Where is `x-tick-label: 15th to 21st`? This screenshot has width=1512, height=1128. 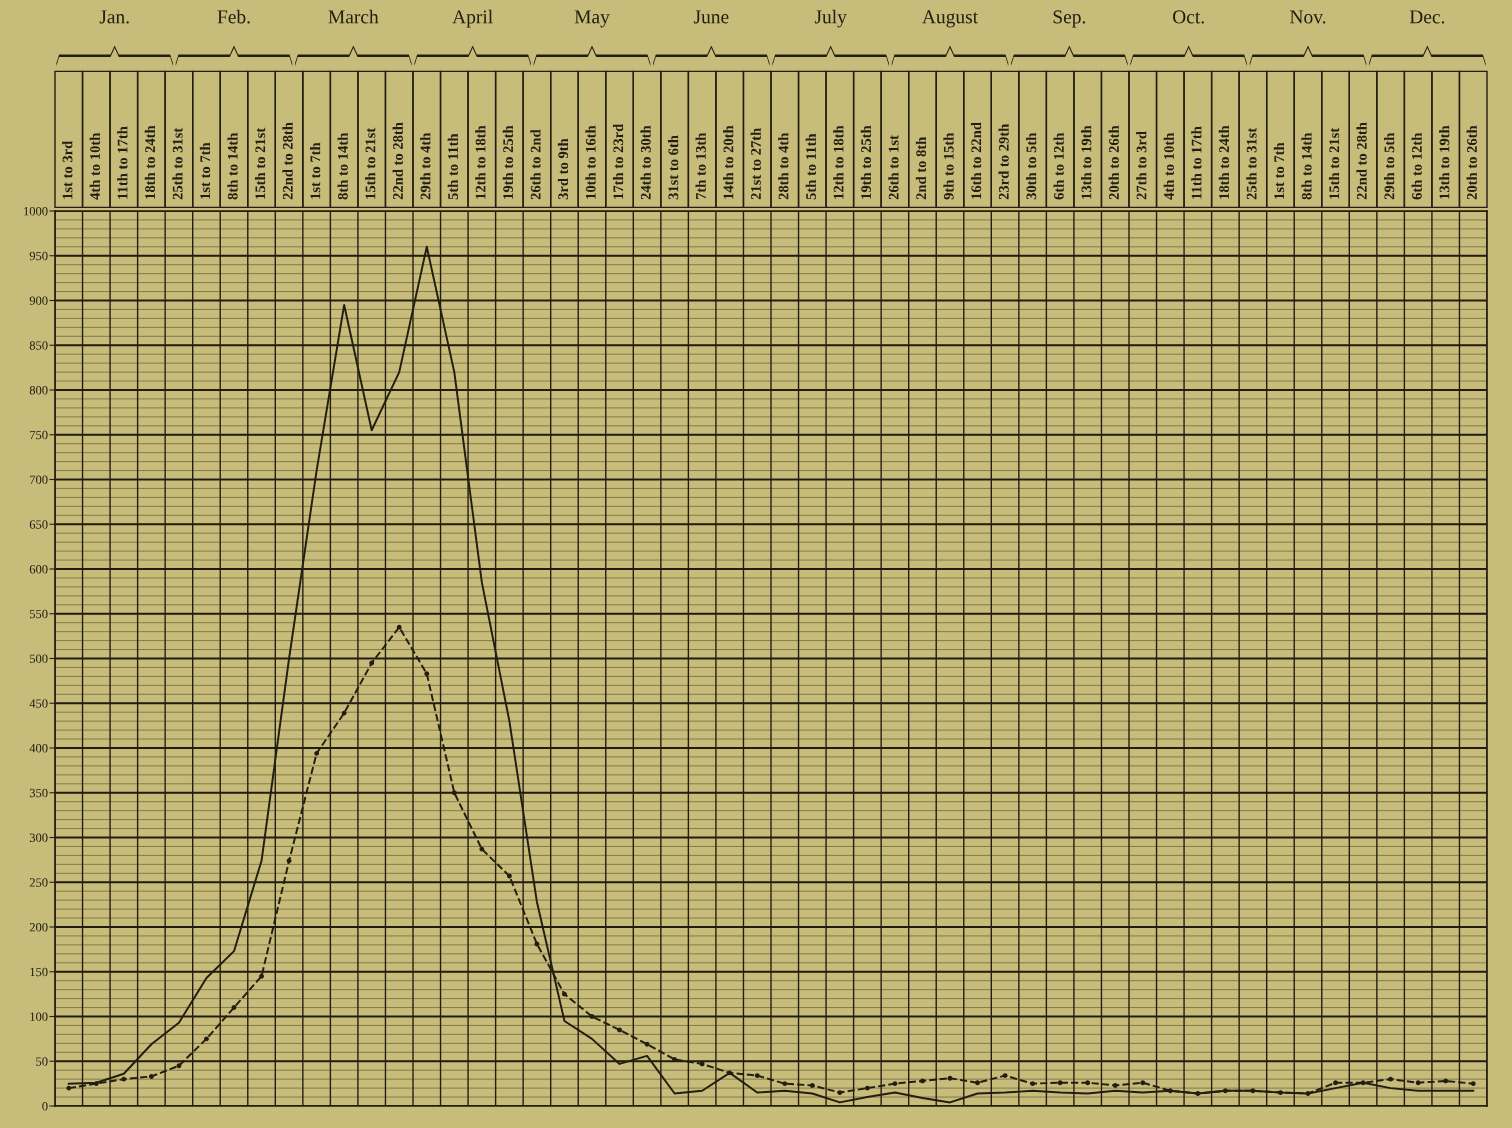
x-tick-label: 15th to 21st is located at coordinates (370, 163).